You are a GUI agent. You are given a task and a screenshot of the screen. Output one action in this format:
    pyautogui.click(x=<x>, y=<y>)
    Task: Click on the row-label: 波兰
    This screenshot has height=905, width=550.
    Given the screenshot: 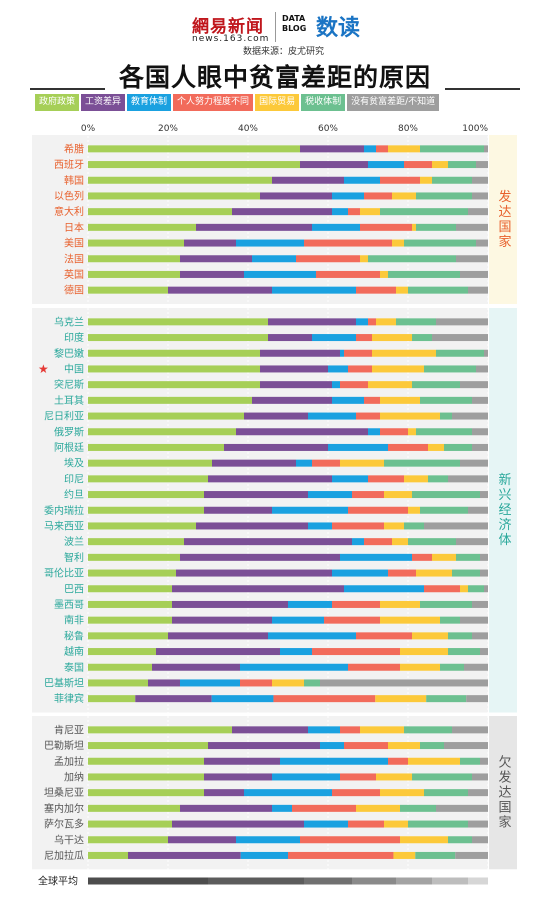 What is the action you would take?
    pyautogui.click(x=74, y=541)
    